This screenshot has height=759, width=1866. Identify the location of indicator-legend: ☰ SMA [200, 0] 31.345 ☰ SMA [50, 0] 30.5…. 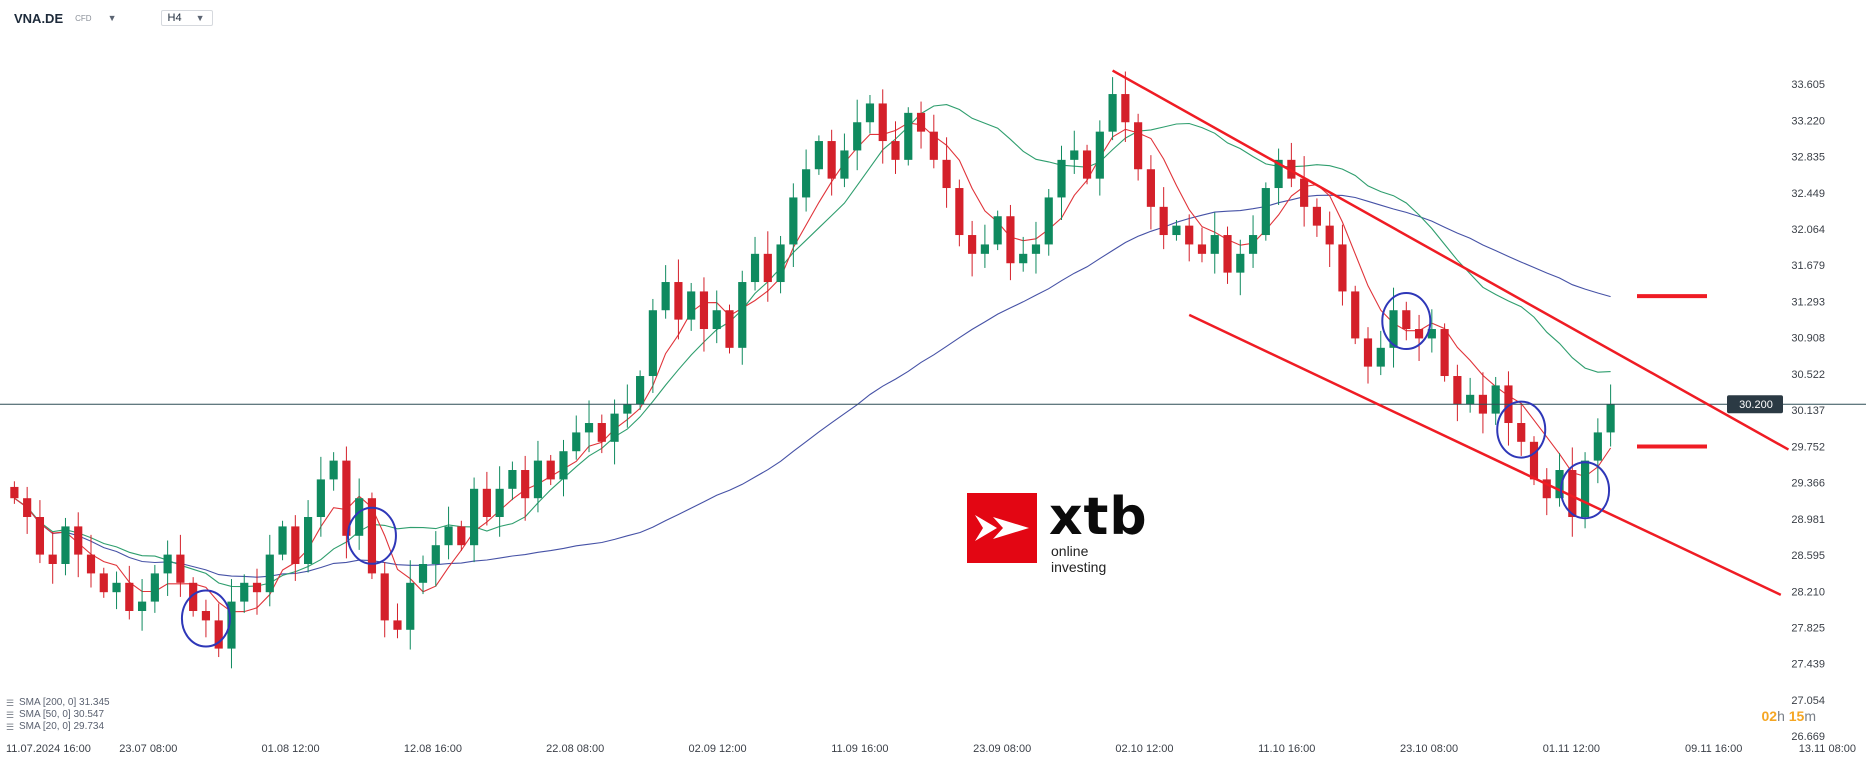
(58, 715).